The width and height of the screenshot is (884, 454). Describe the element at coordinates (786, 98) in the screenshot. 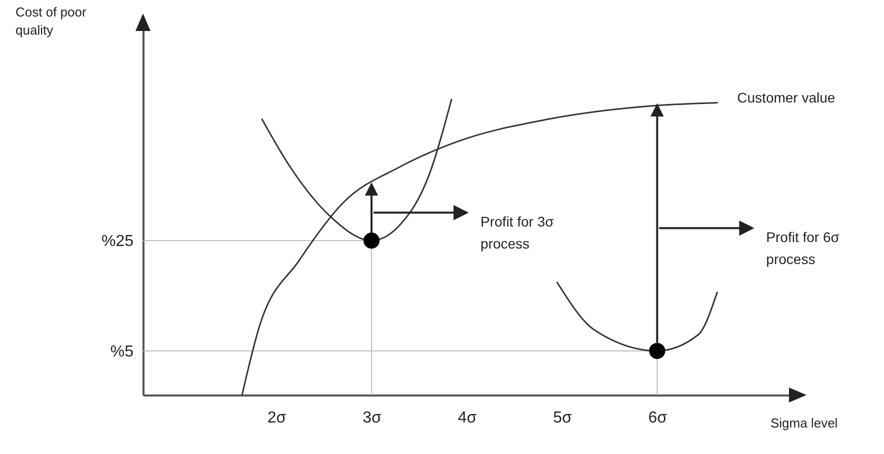

I see `series-label: Customer value` at that location.